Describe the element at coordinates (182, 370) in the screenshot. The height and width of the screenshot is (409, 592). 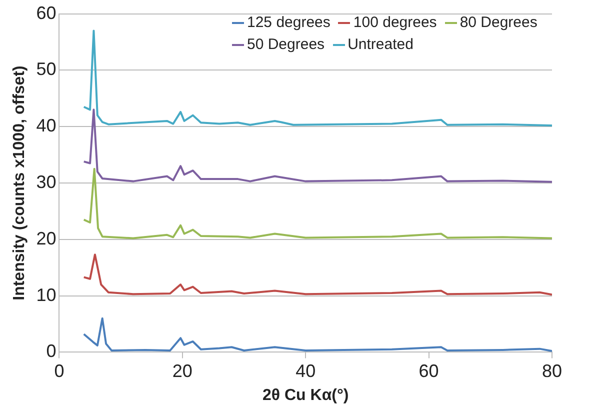
I see `x-tick-label: 20` at that location.